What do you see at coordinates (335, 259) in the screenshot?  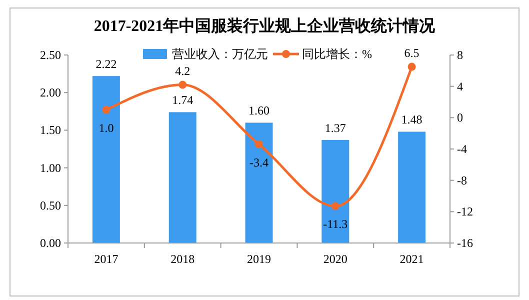 I see `x-tick-label: 2020` at bounding box center [335, 259].